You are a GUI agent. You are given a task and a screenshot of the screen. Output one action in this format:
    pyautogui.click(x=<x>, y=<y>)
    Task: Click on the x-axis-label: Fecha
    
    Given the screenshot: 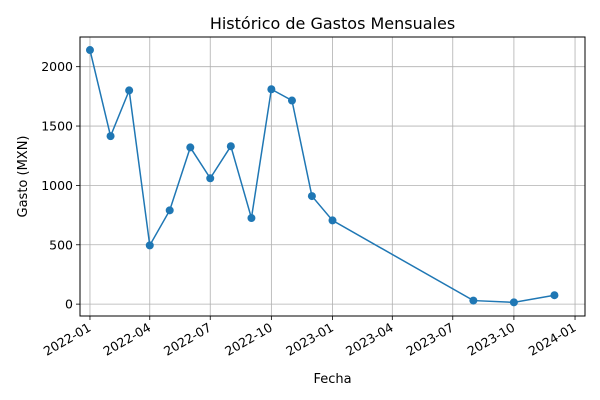 What is the action you would take?
    pyautogui.click(x=332, y=379)
    